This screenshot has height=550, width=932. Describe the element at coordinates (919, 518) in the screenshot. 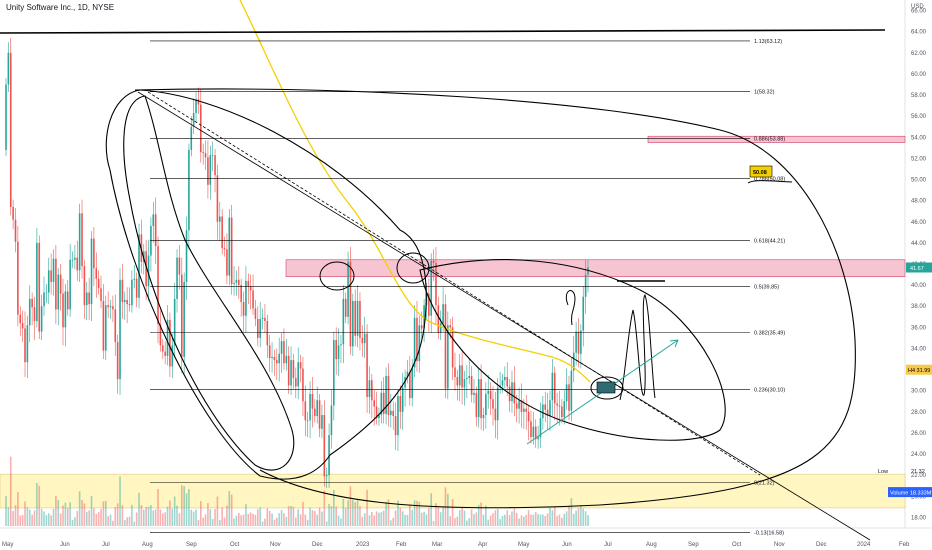

I see `y-tick-label: 18.00` at that location.